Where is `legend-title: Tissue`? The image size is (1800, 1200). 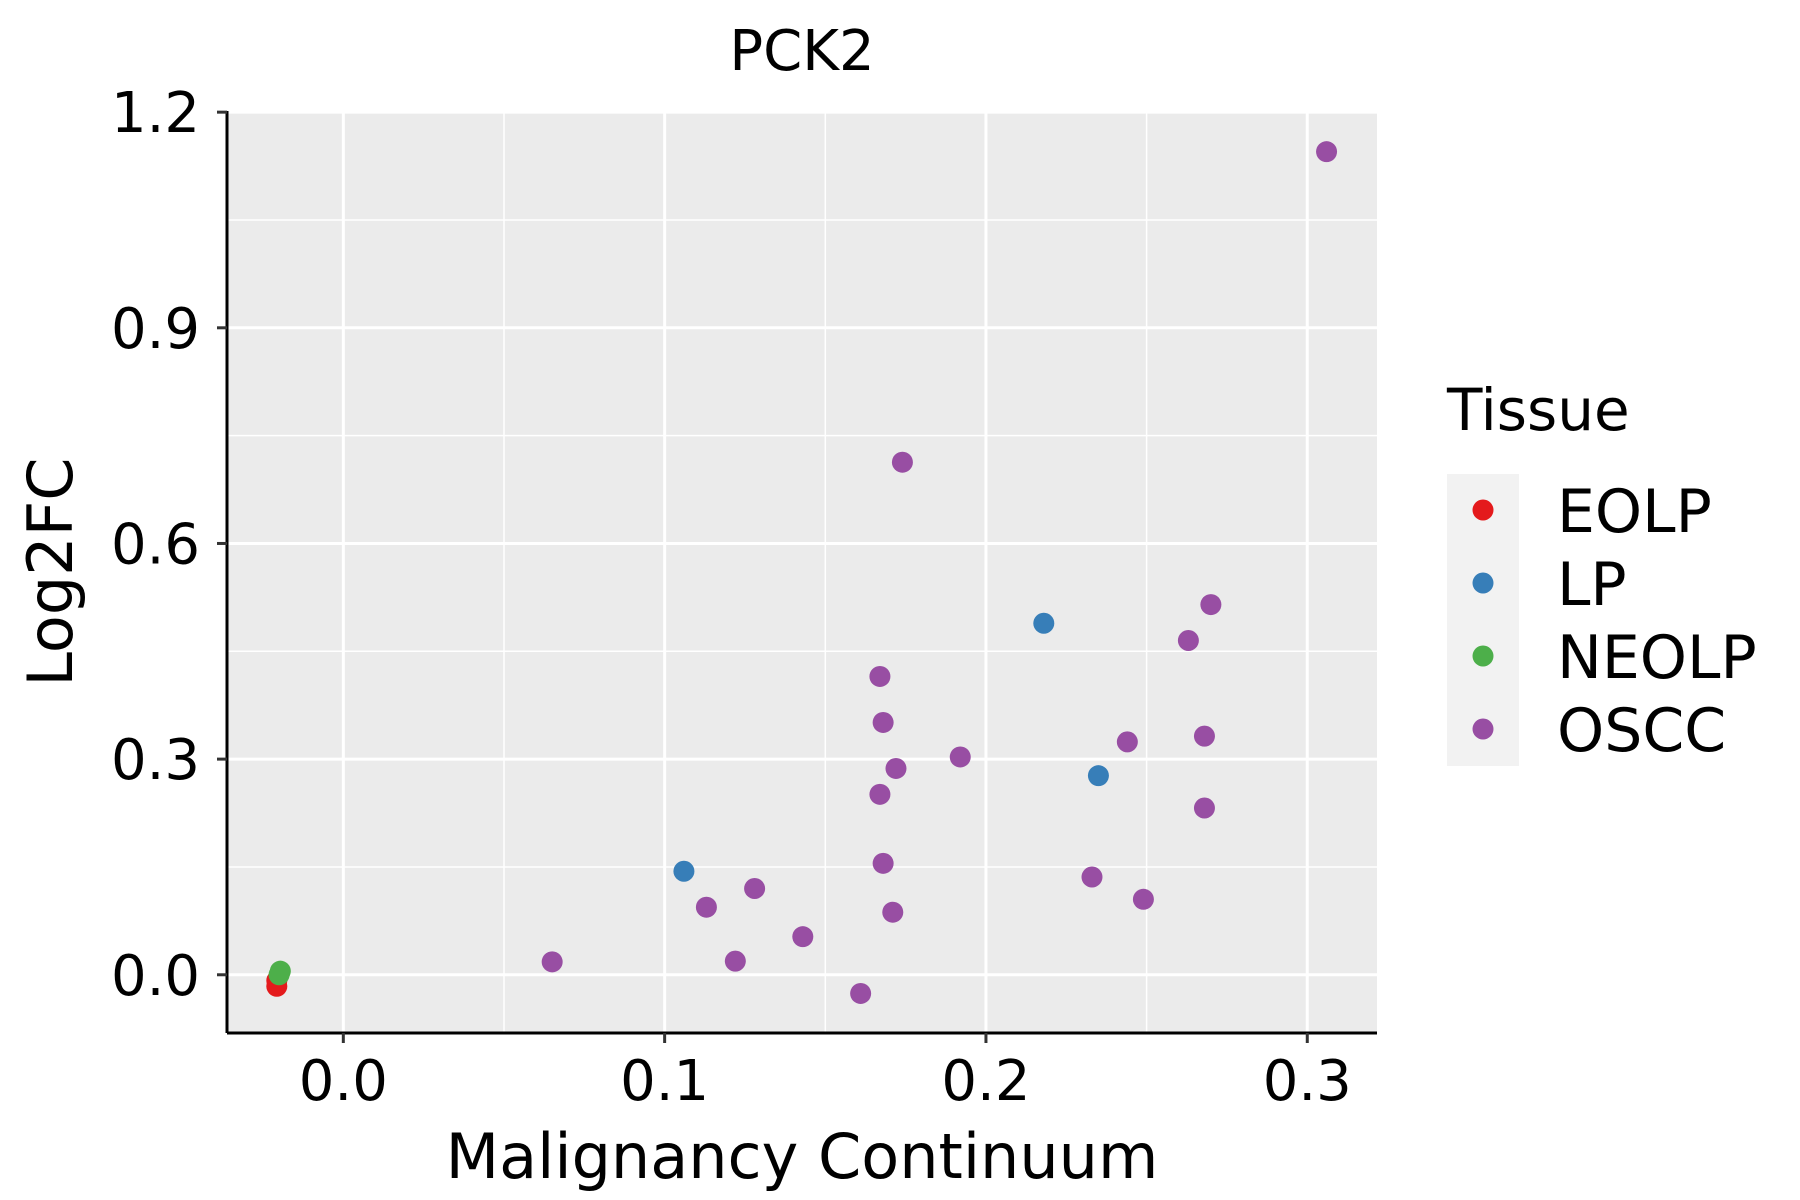 legend-title: Tissue is located at coordinates (1538, 410).